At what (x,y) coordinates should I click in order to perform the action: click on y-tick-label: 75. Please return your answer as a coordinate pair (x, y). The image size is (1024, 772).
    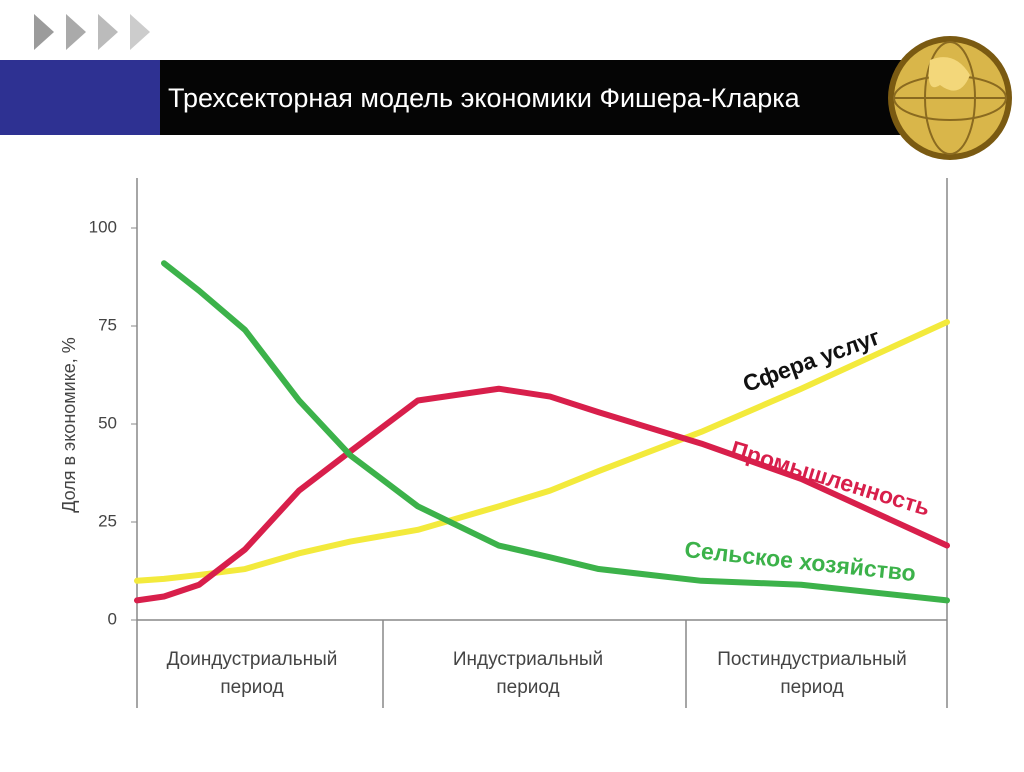
    Looking at the image, I should click on (107, 324).